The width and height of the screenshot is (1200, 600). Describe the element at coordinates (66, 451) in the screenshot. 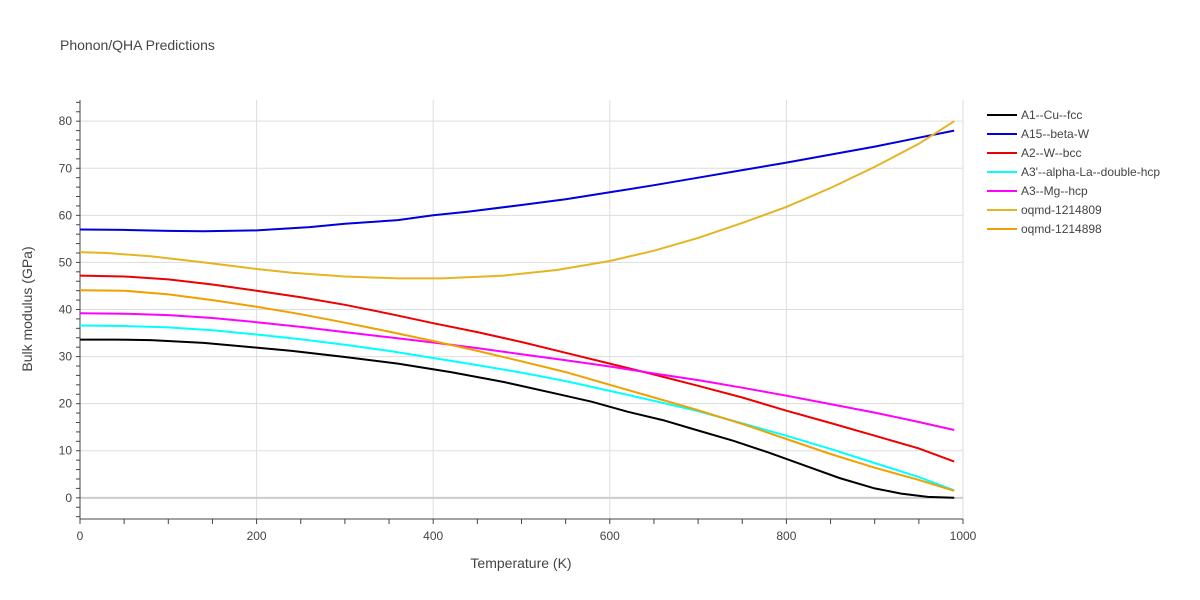

I see `y-tick-label: 10` at that location.